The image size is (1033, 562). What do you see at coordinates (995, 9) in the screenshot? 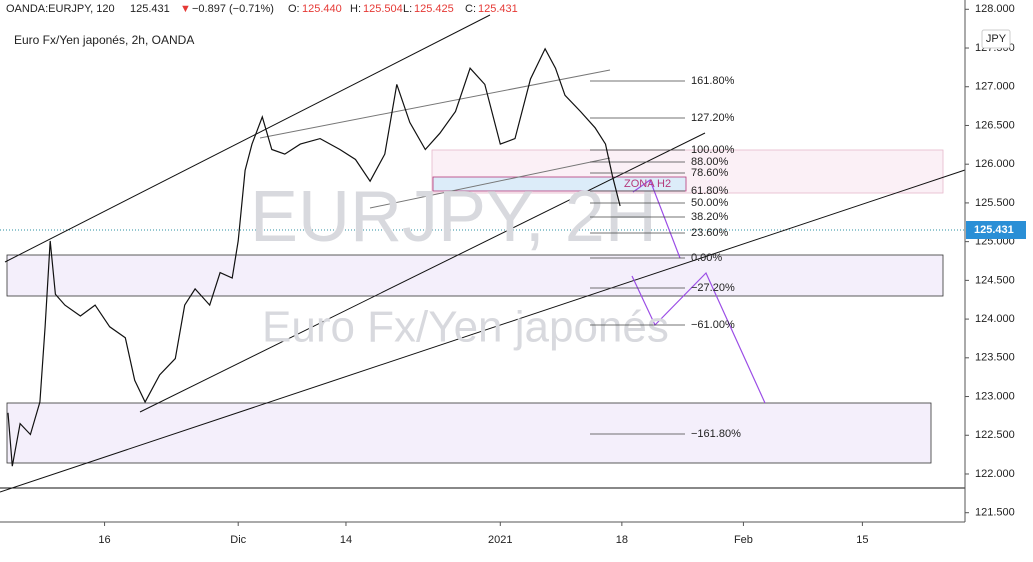
I see `y-tick-label: 128.000` at bounding box center [995, 9].